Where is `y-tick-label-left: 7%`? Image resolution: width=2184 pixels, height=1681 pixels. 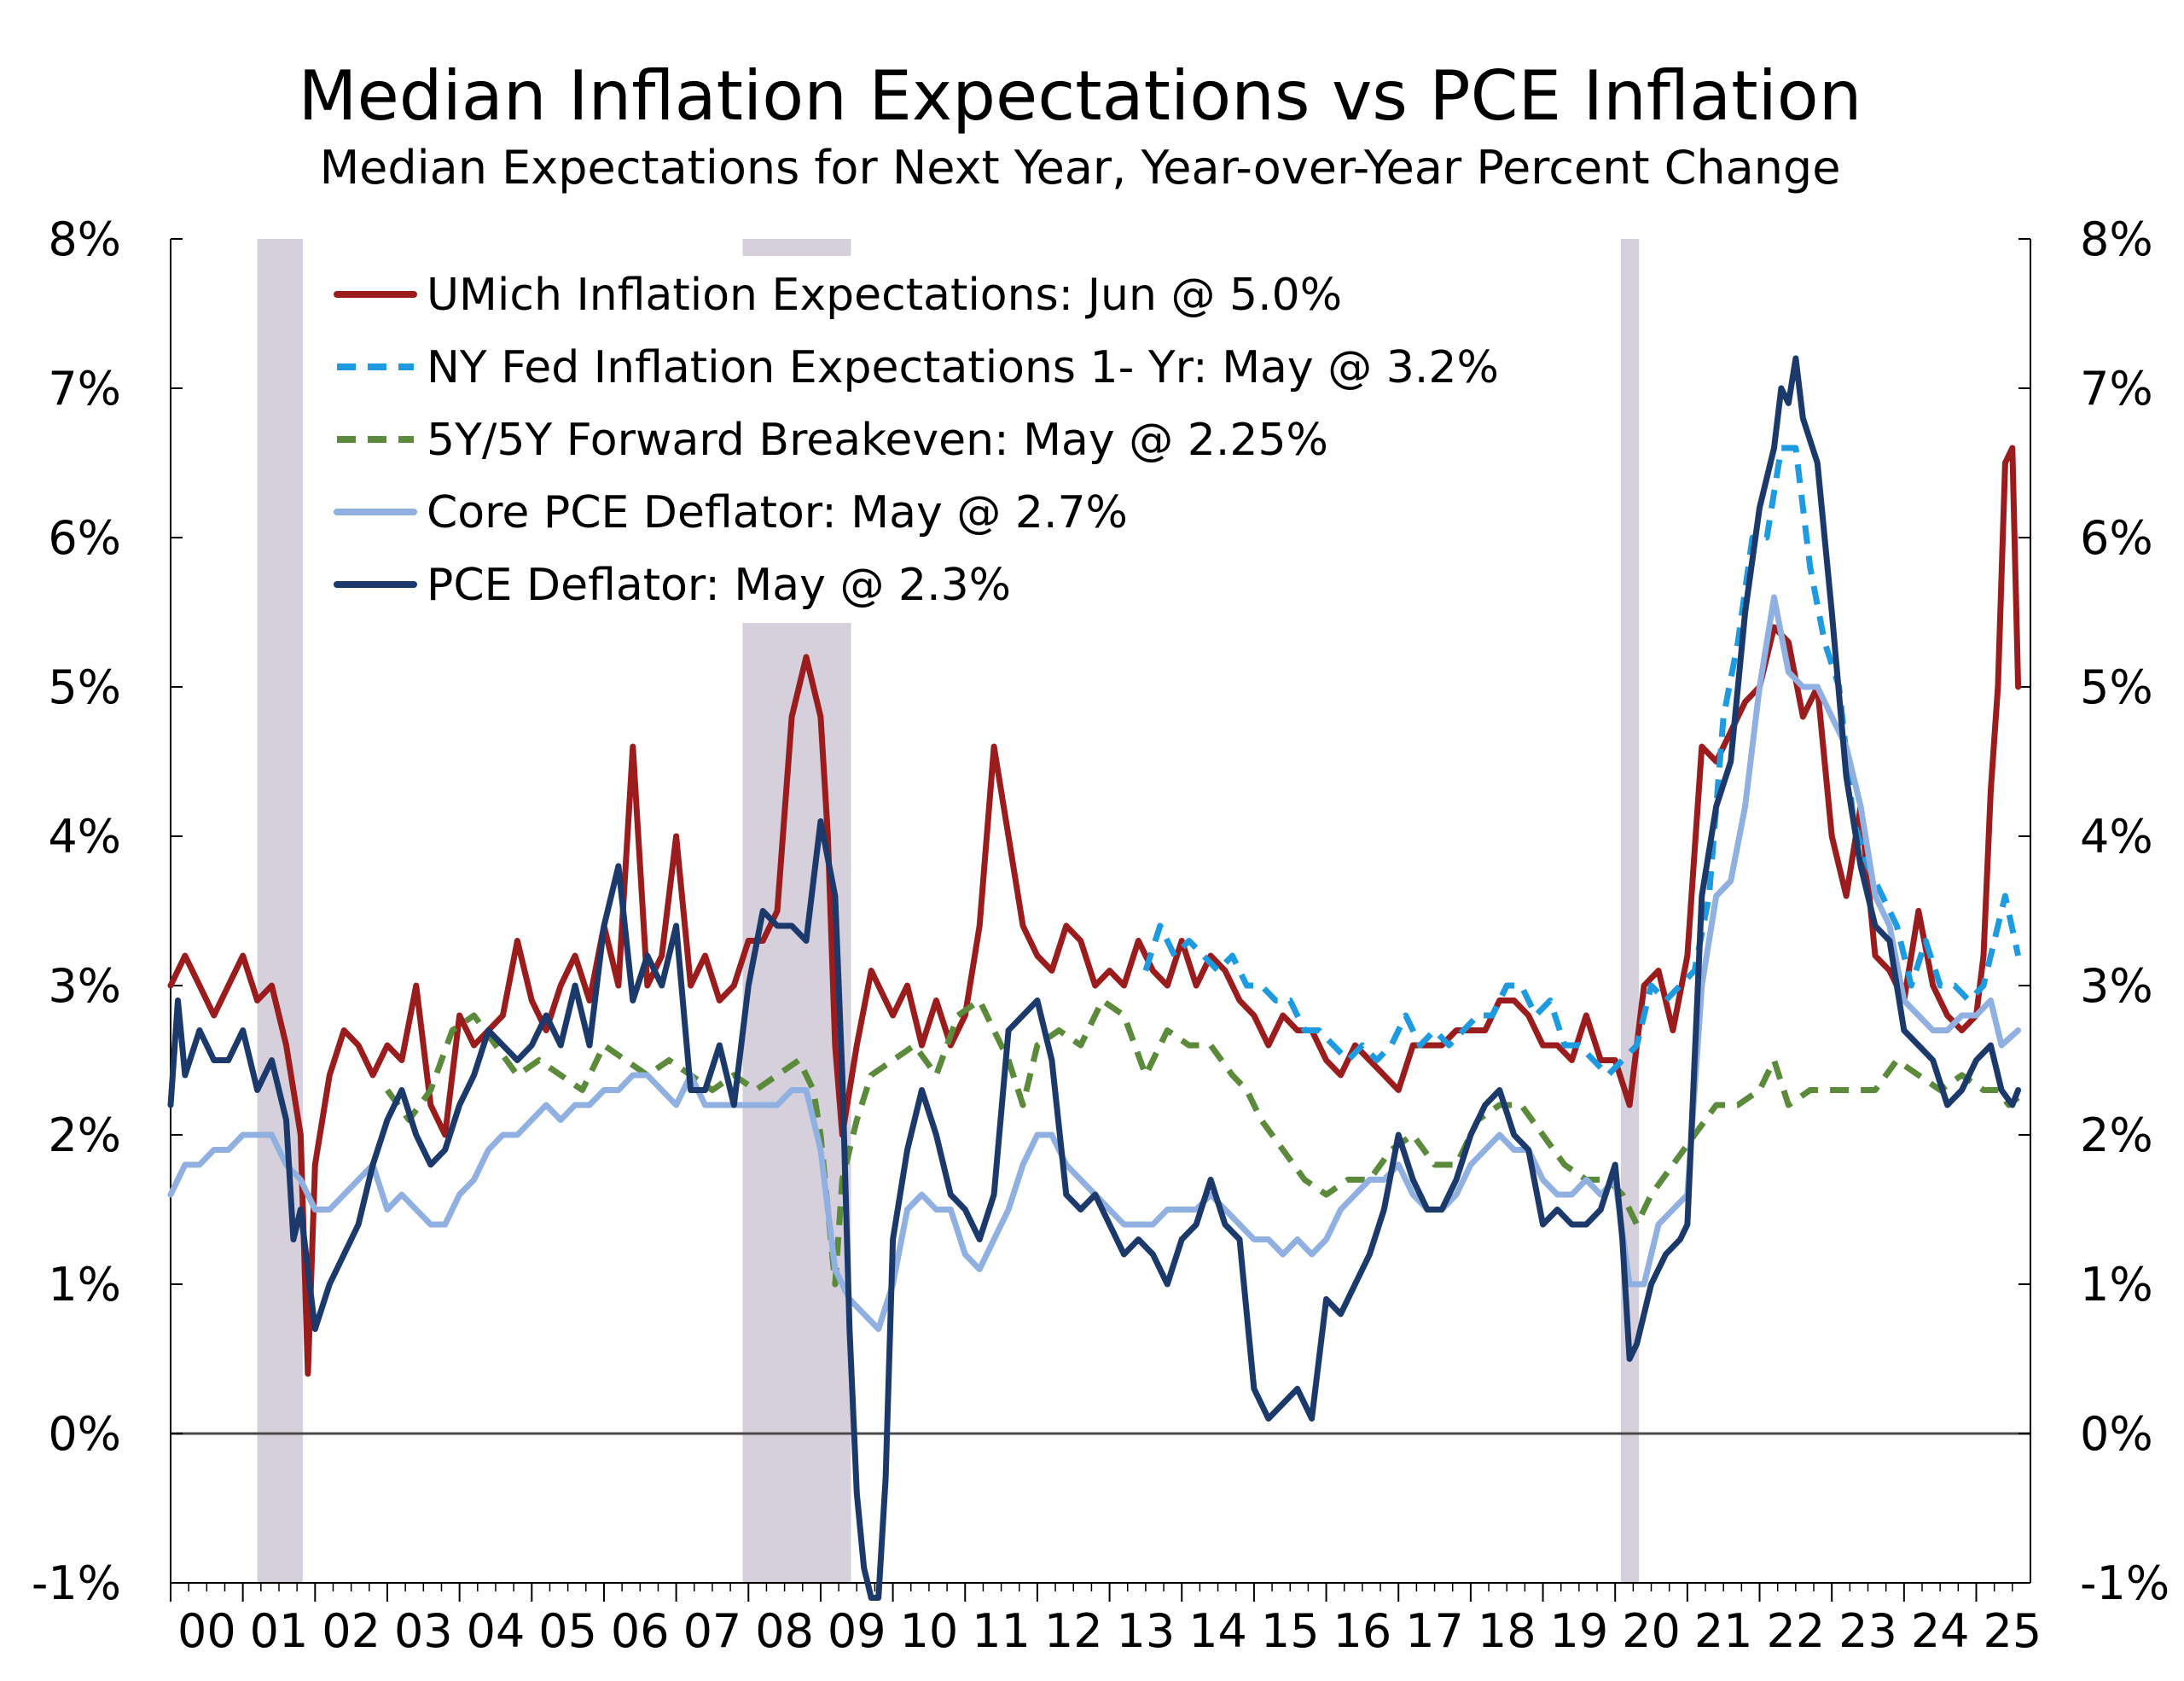 y-tick-label-left: 7% is located at coordinates (84, 389).